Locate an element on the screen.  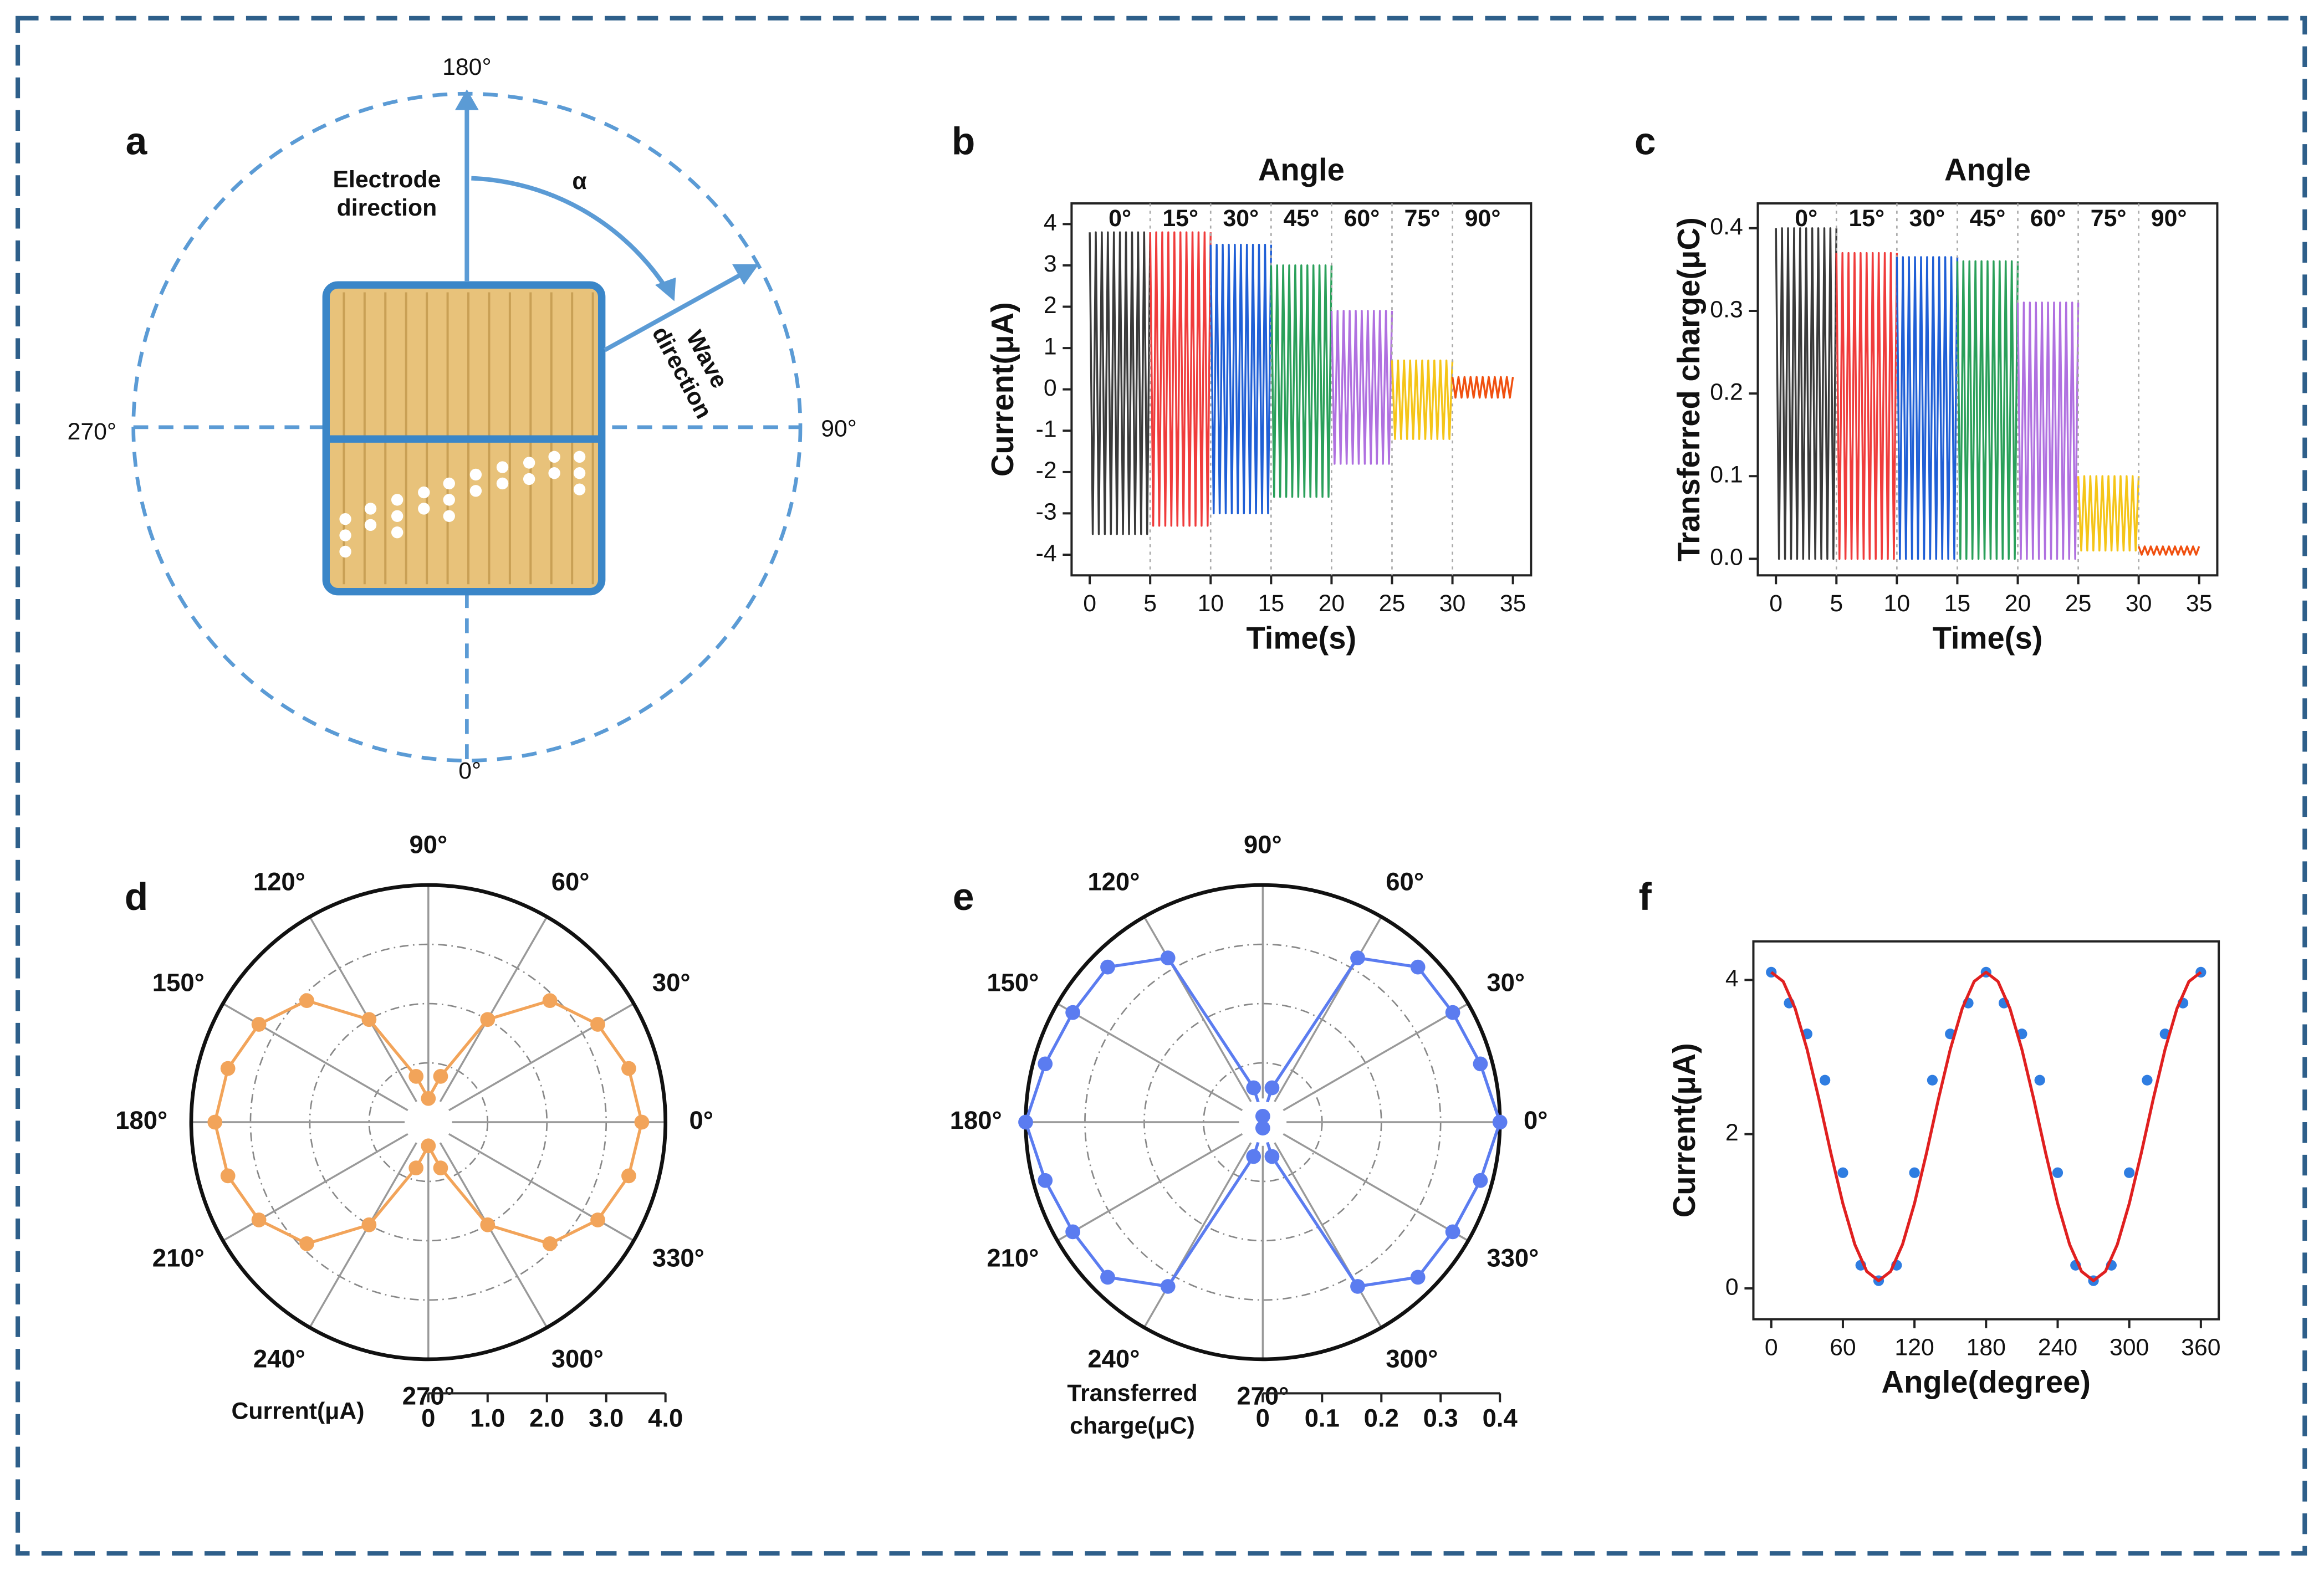
r-axis-label-line: charge(μC) is located at coordinates (1132, 1426).